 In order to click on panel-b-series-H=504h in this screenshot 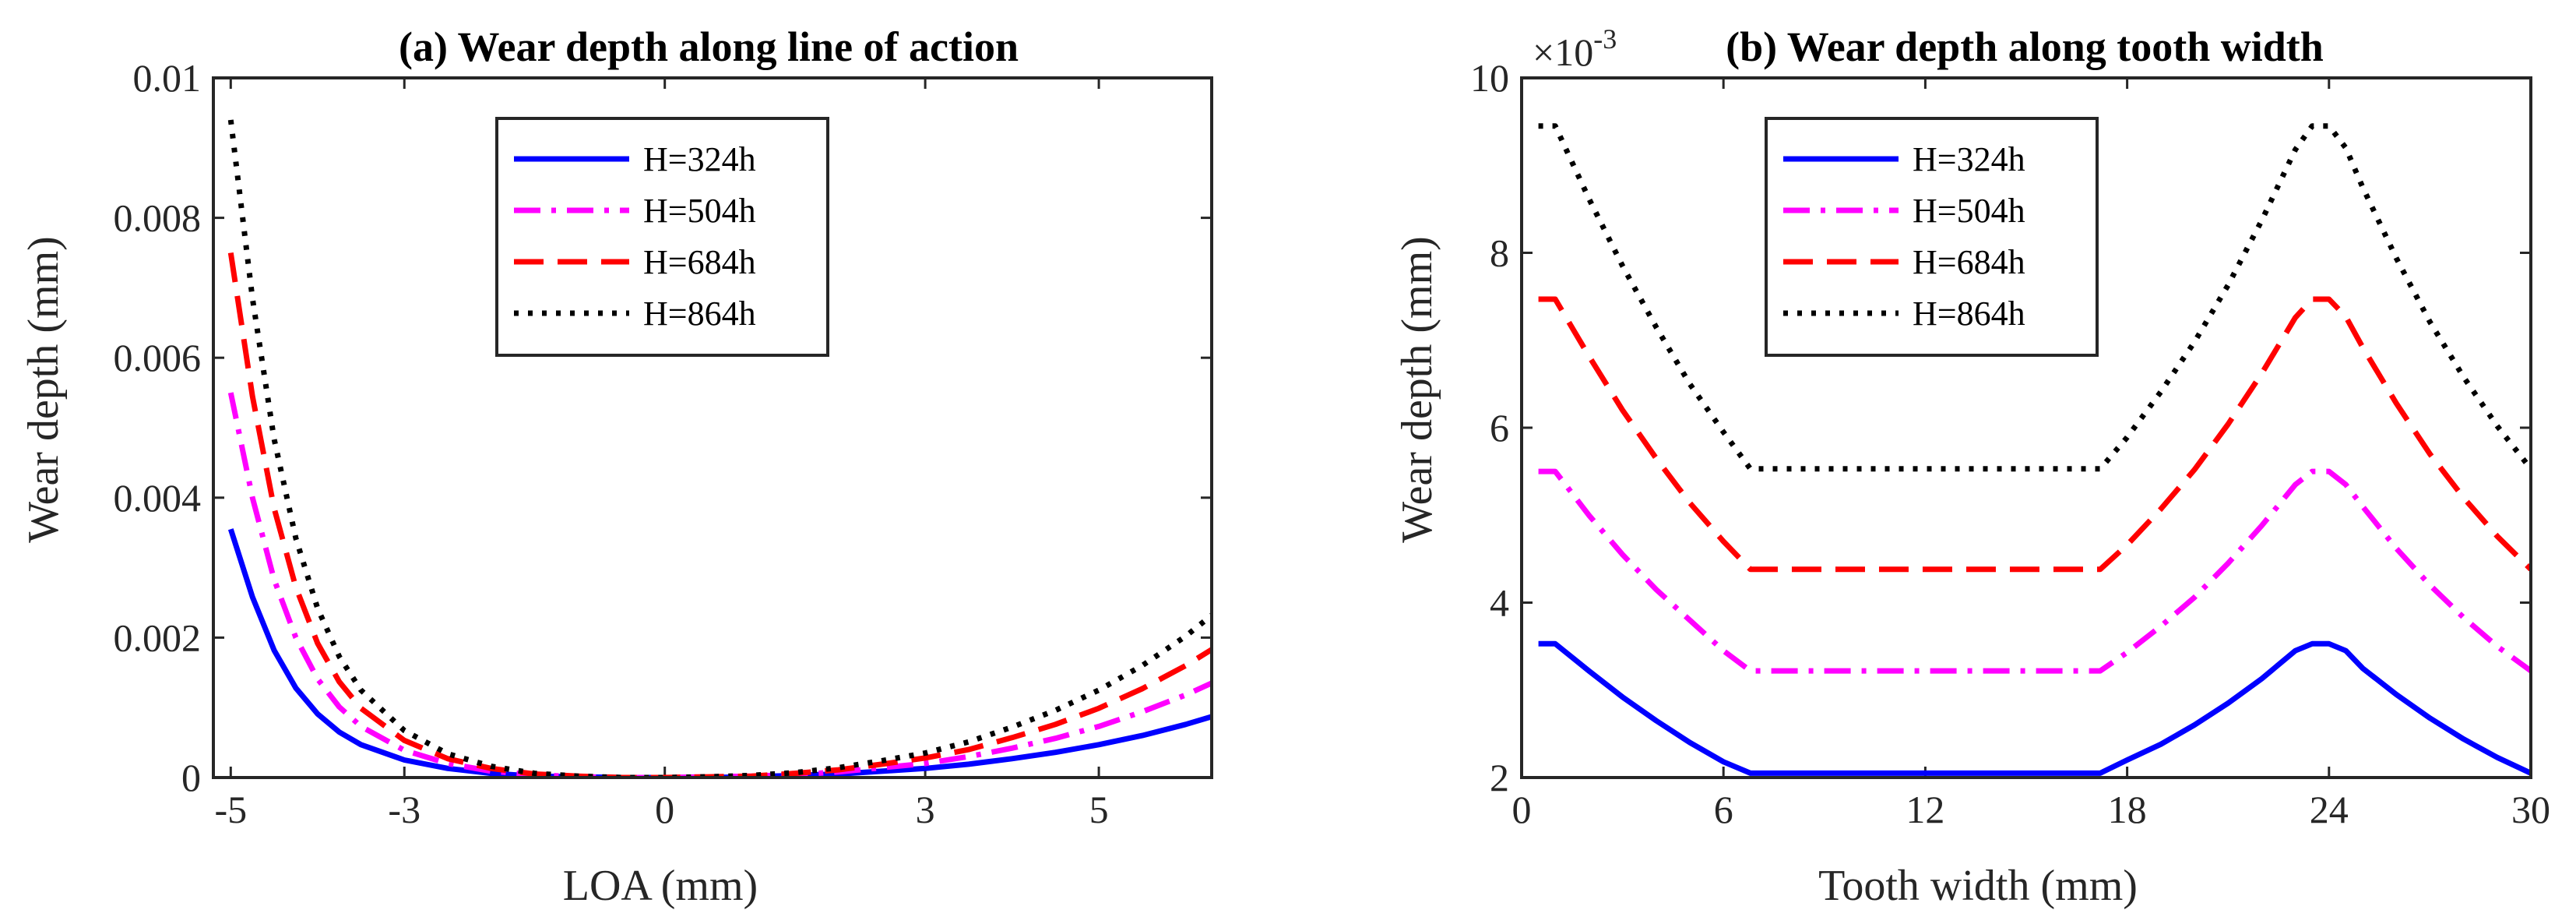, I will do `click(2034, 571)`.